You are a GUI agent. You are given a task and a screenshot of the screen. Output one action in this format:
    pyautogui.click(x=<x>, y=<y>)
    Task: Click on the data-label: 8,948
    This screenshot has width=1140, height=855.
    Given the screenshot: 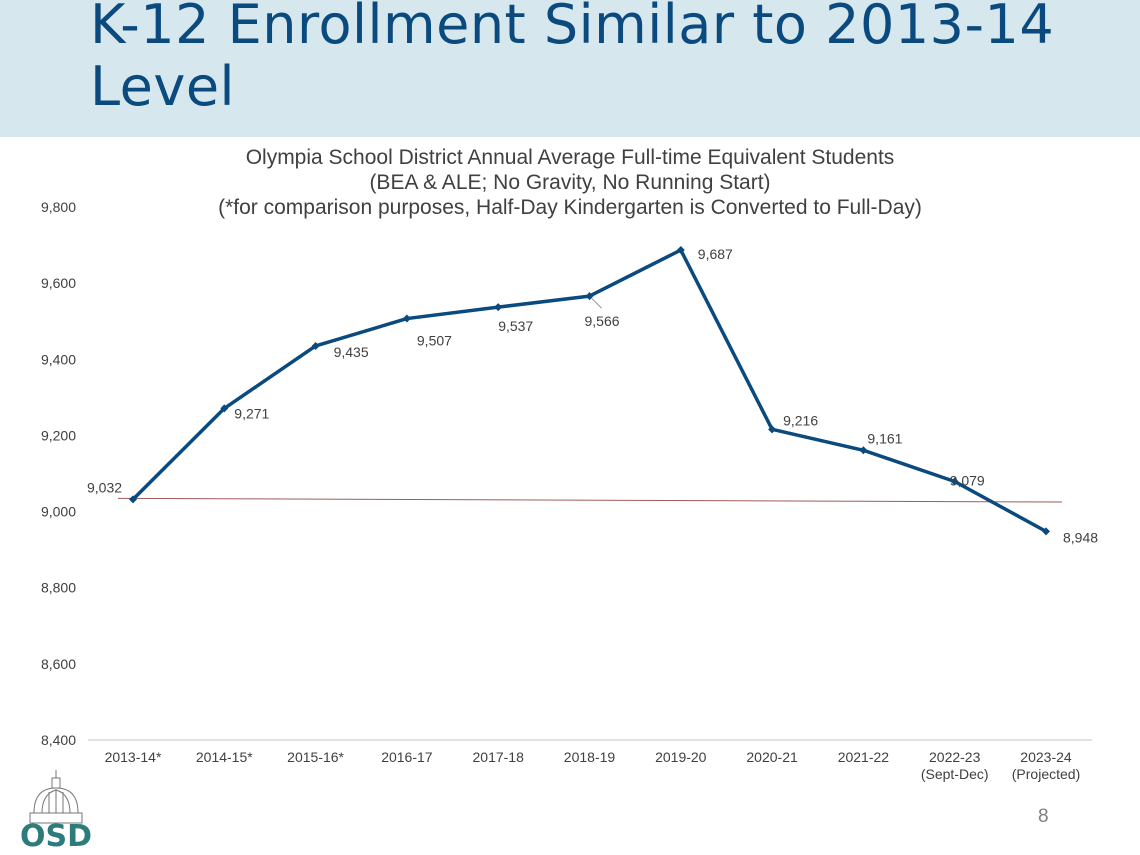 What is the action you would take?
    pyautogui.click(x=1080, y=537)
    